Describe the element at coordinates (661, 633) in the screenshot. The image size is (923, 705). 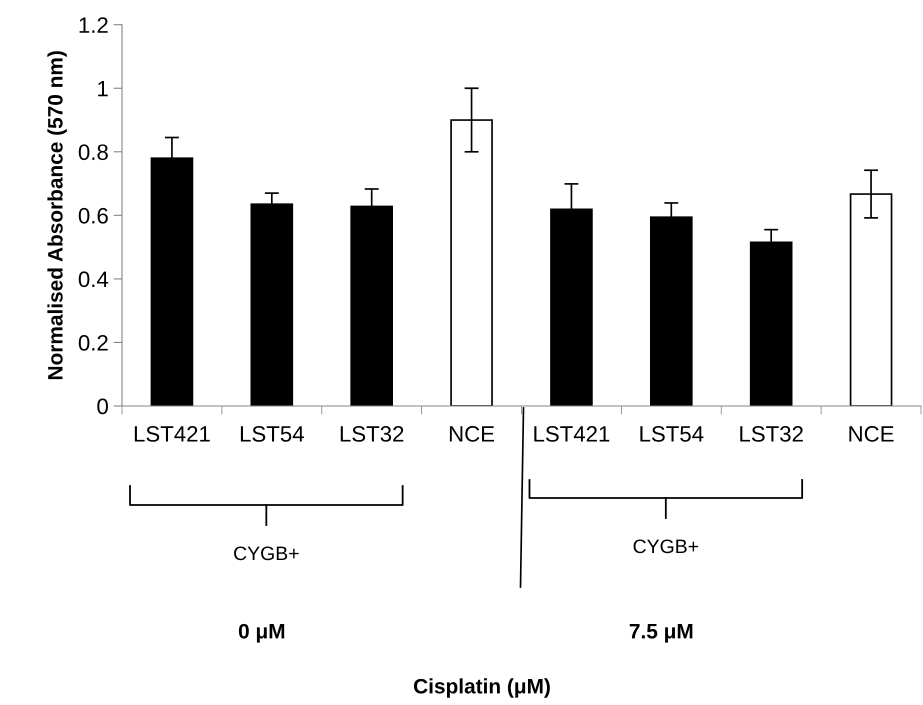
I see `text: 7.5 μM` at that location.